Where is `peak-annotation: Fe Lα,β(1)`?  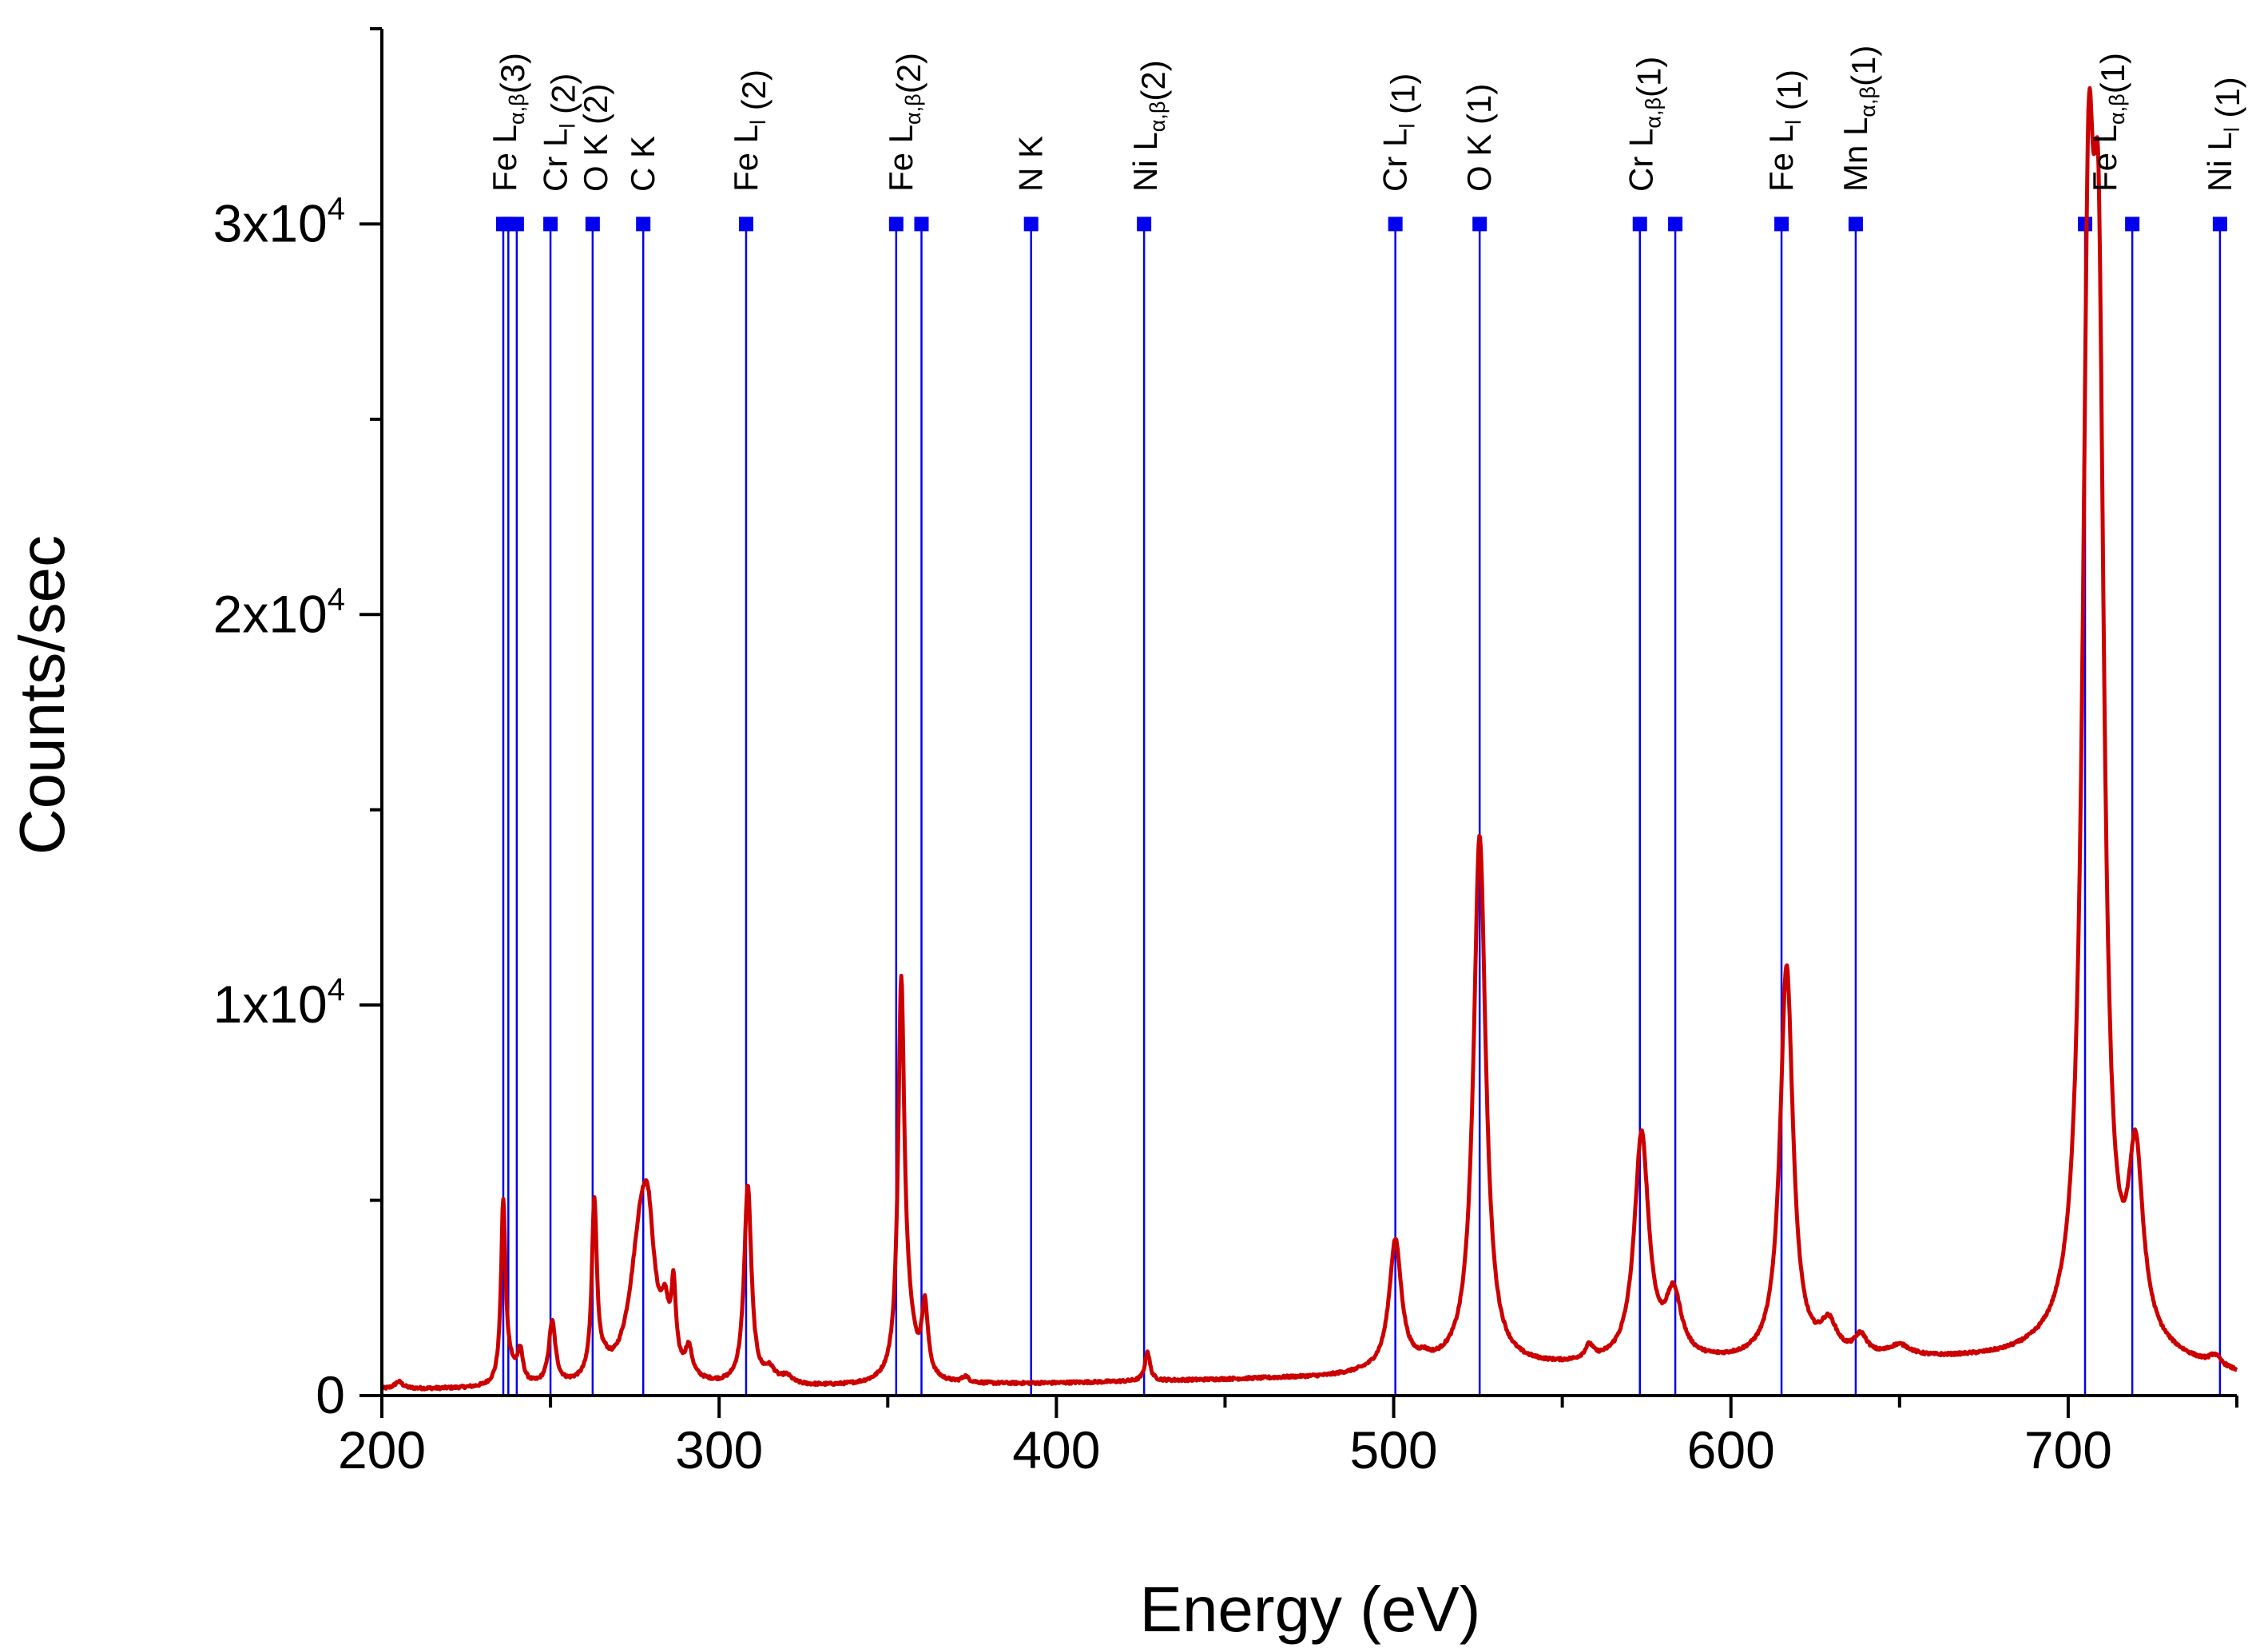 peak-annotation: Fe Lα,β(1) is located at coordinates (2108, 122).